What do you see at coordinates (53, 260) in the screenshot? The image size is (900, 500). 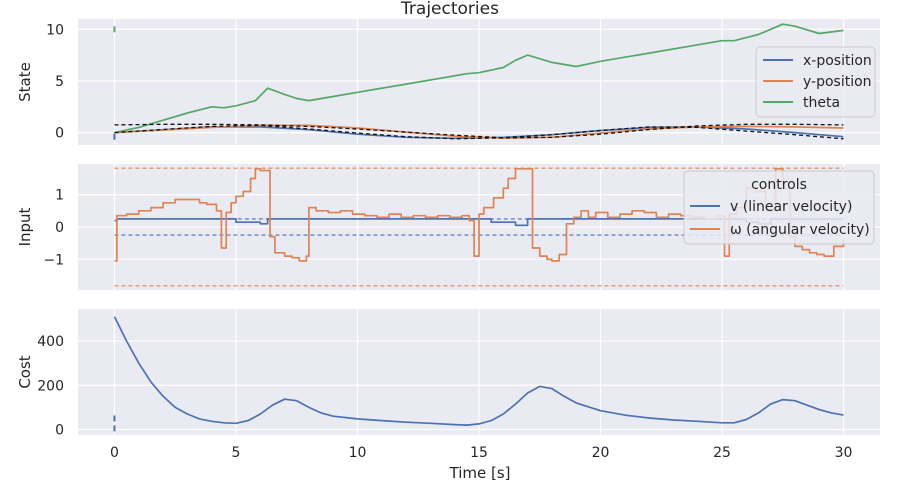 I see `input-ytick-label: −1` at bounding box center [53, 260].